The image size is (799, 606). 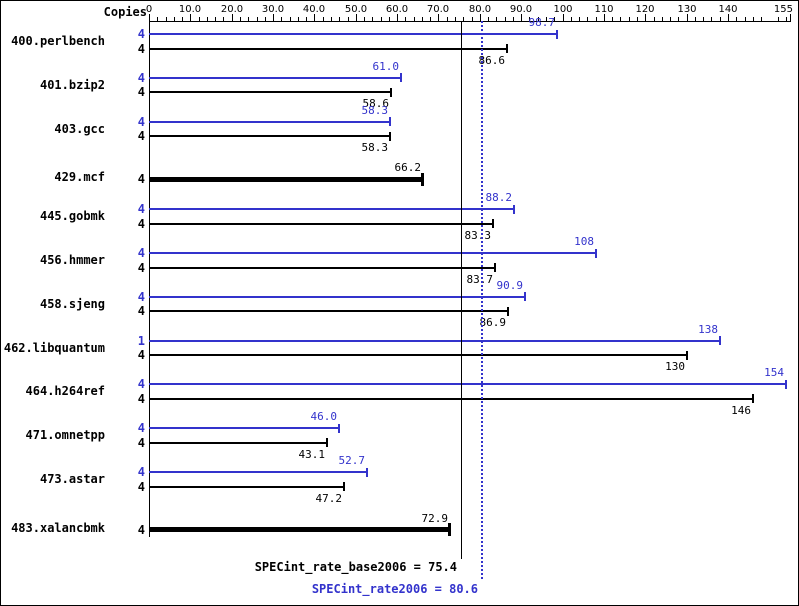 I want to click on peak-mean-reference-line, so click(x=482, y=300).